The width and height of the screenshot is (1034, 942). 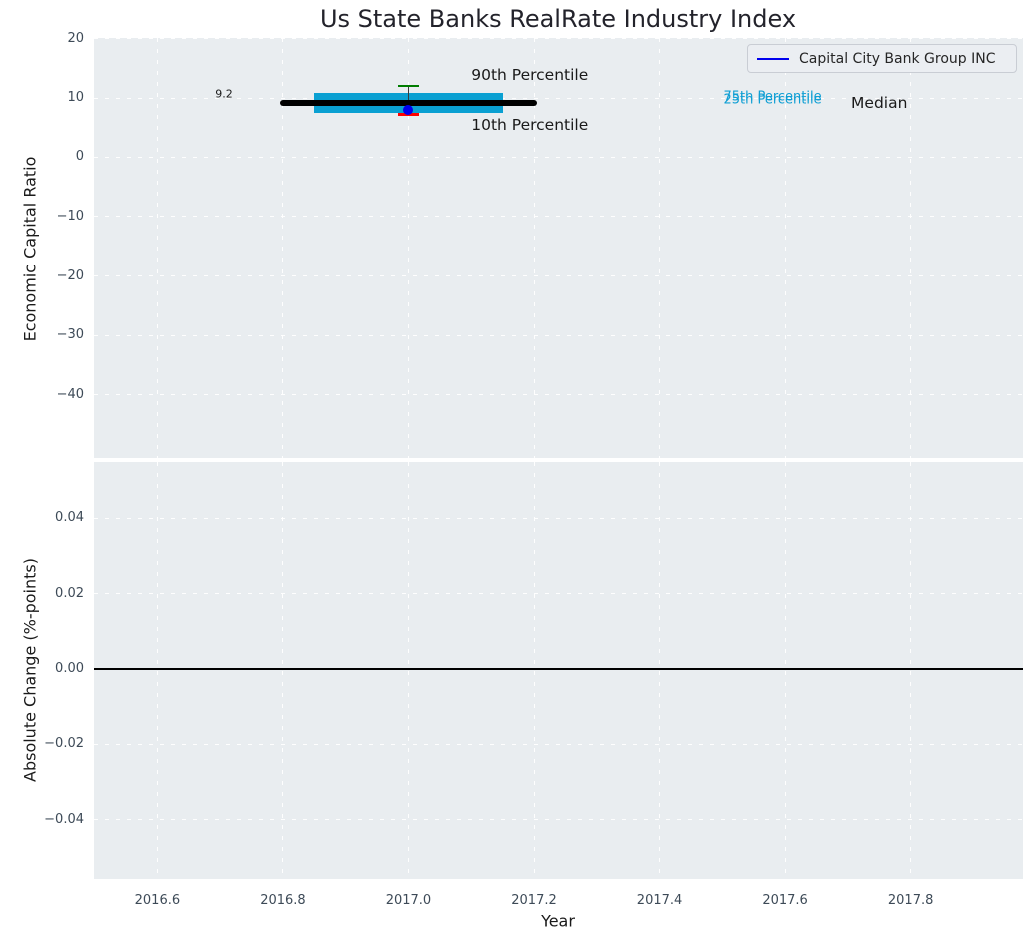 I want to click on legend-line-sample, so click(x=773, y=58).